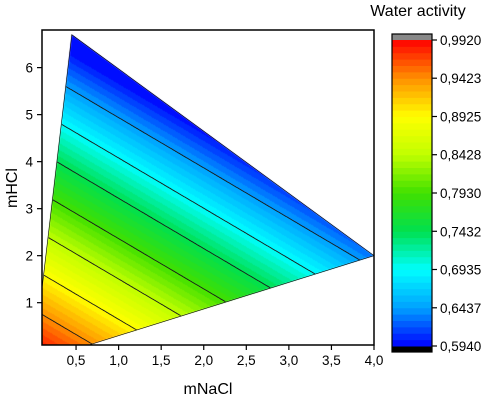 The height and width of the screenshot is (400, 500). What do you see at coordinates (460, 346) in the screenshot?
I see `colorbar-tick-label: 0,5940` at bounding box center [460, 346].